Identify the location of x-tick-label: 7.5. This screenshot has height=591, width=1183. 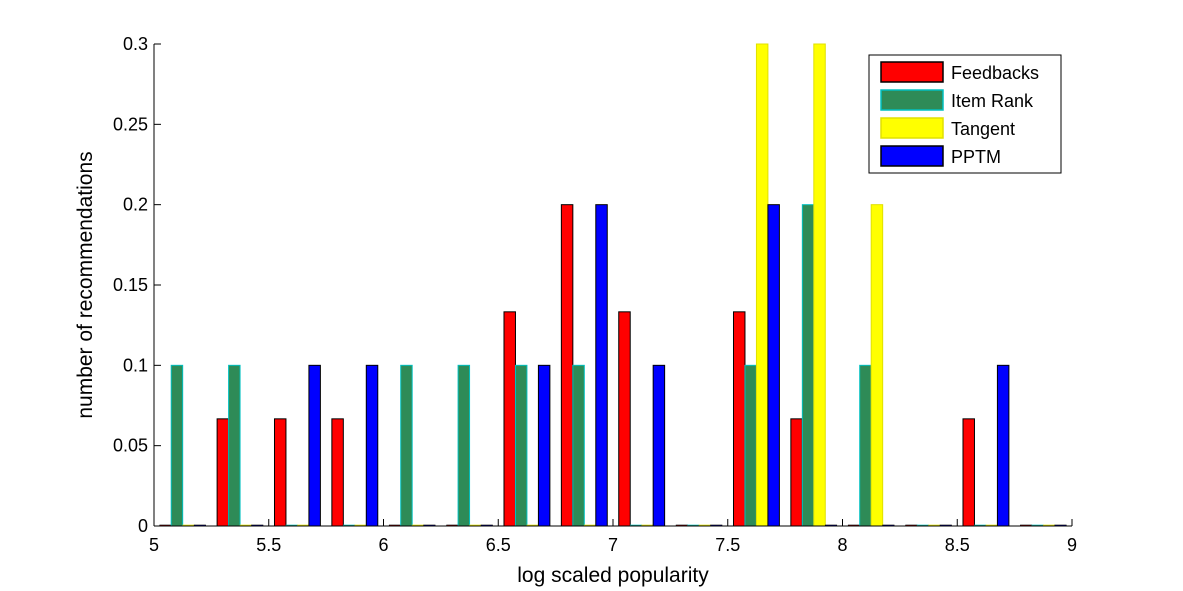
(727, 545).